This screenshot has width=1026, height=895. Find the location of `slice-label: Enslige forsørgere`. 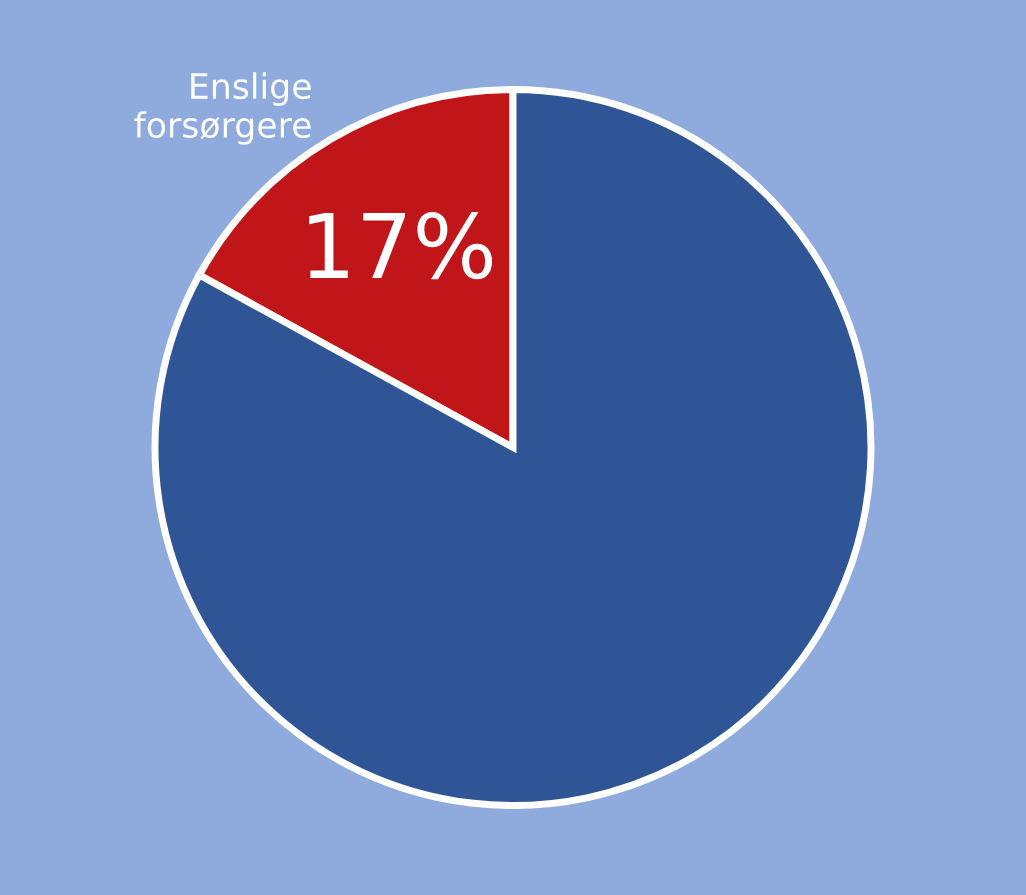

slice-label: Enslige forsørgere is located at coordinates (222, 108).